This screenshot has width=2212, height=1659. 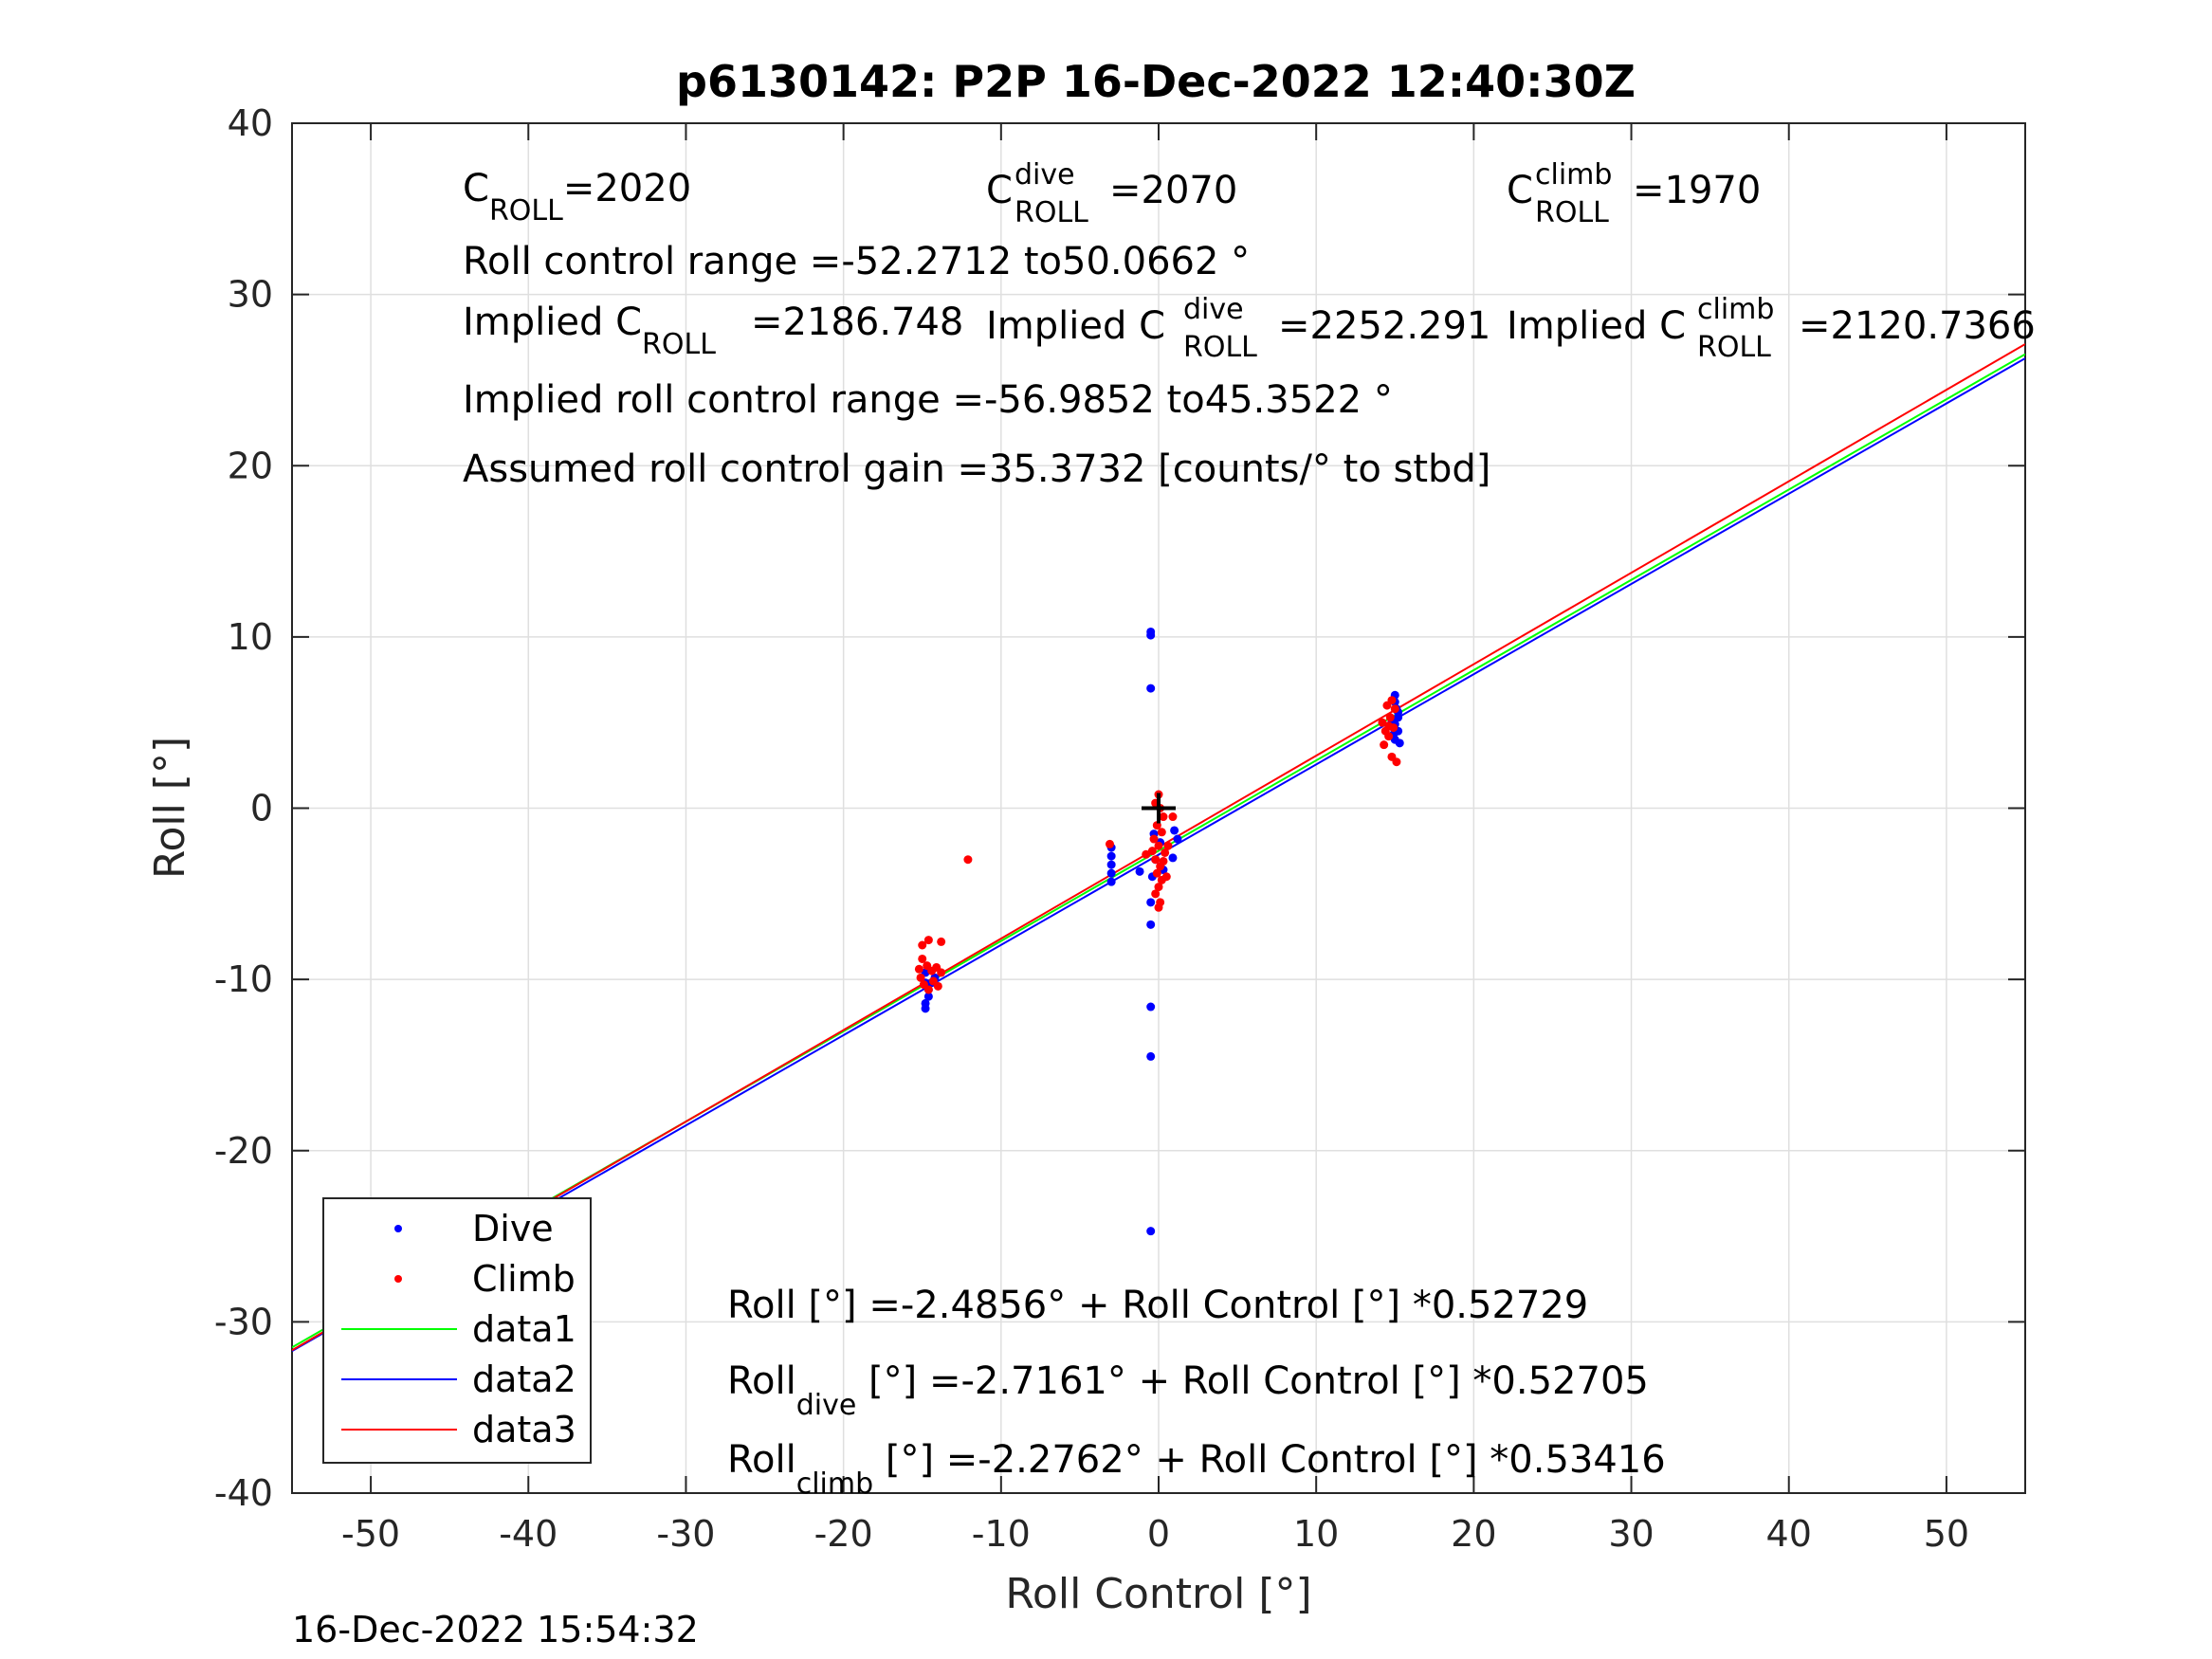 What do you see at coordinates (627, 188) in the screenshot?
I see `annotation-c-roll-value: =2020` at bounding box center [627, 188].